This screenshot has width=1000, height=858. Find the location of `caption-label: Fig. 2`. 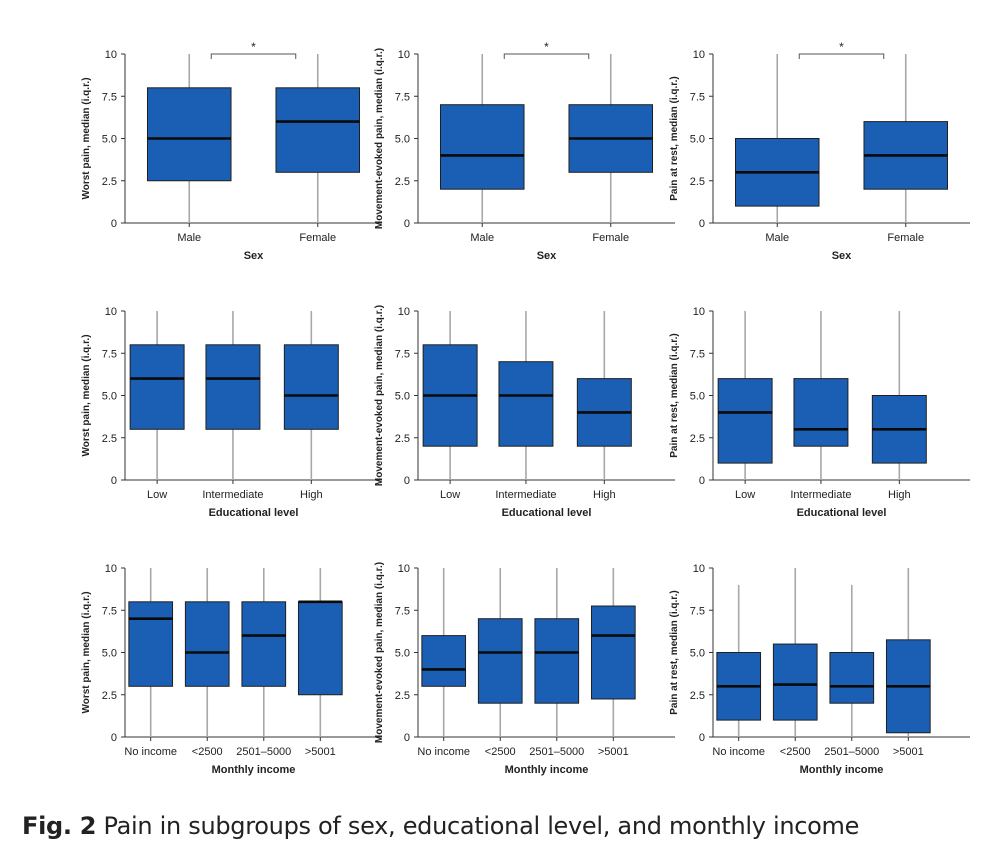

caption-label: Fig. 2 is located at coordinates (59, 826).